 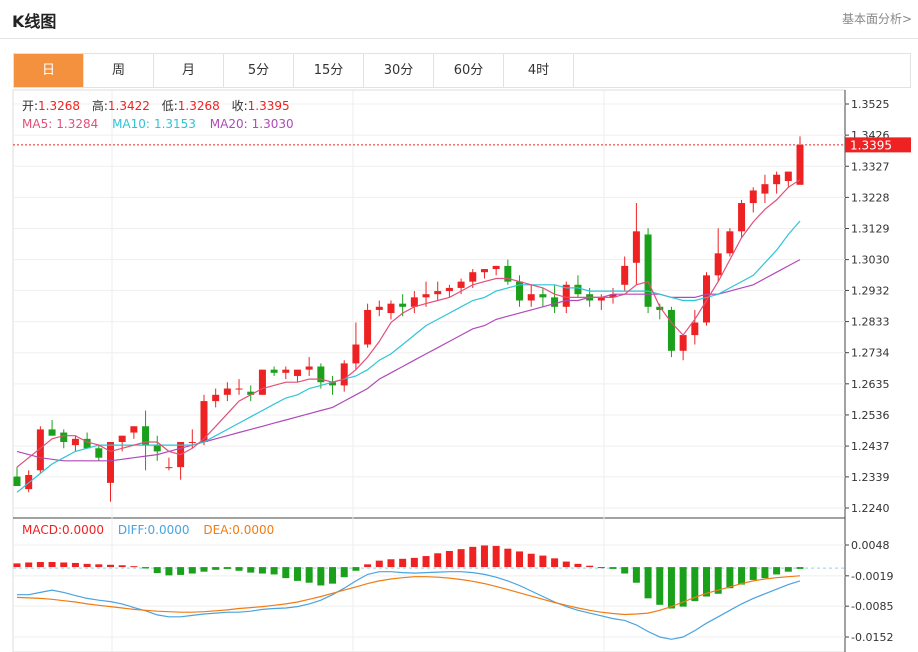 What do you see at coordinates (42, 530) in the screenshot?
I see `macd-label: MACD:` at bounding box center [42, 530].